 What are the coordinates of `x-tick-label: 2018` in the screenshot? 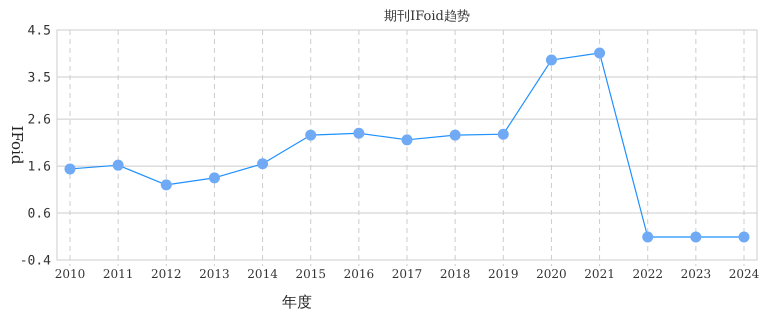 It's located at (455, 274).